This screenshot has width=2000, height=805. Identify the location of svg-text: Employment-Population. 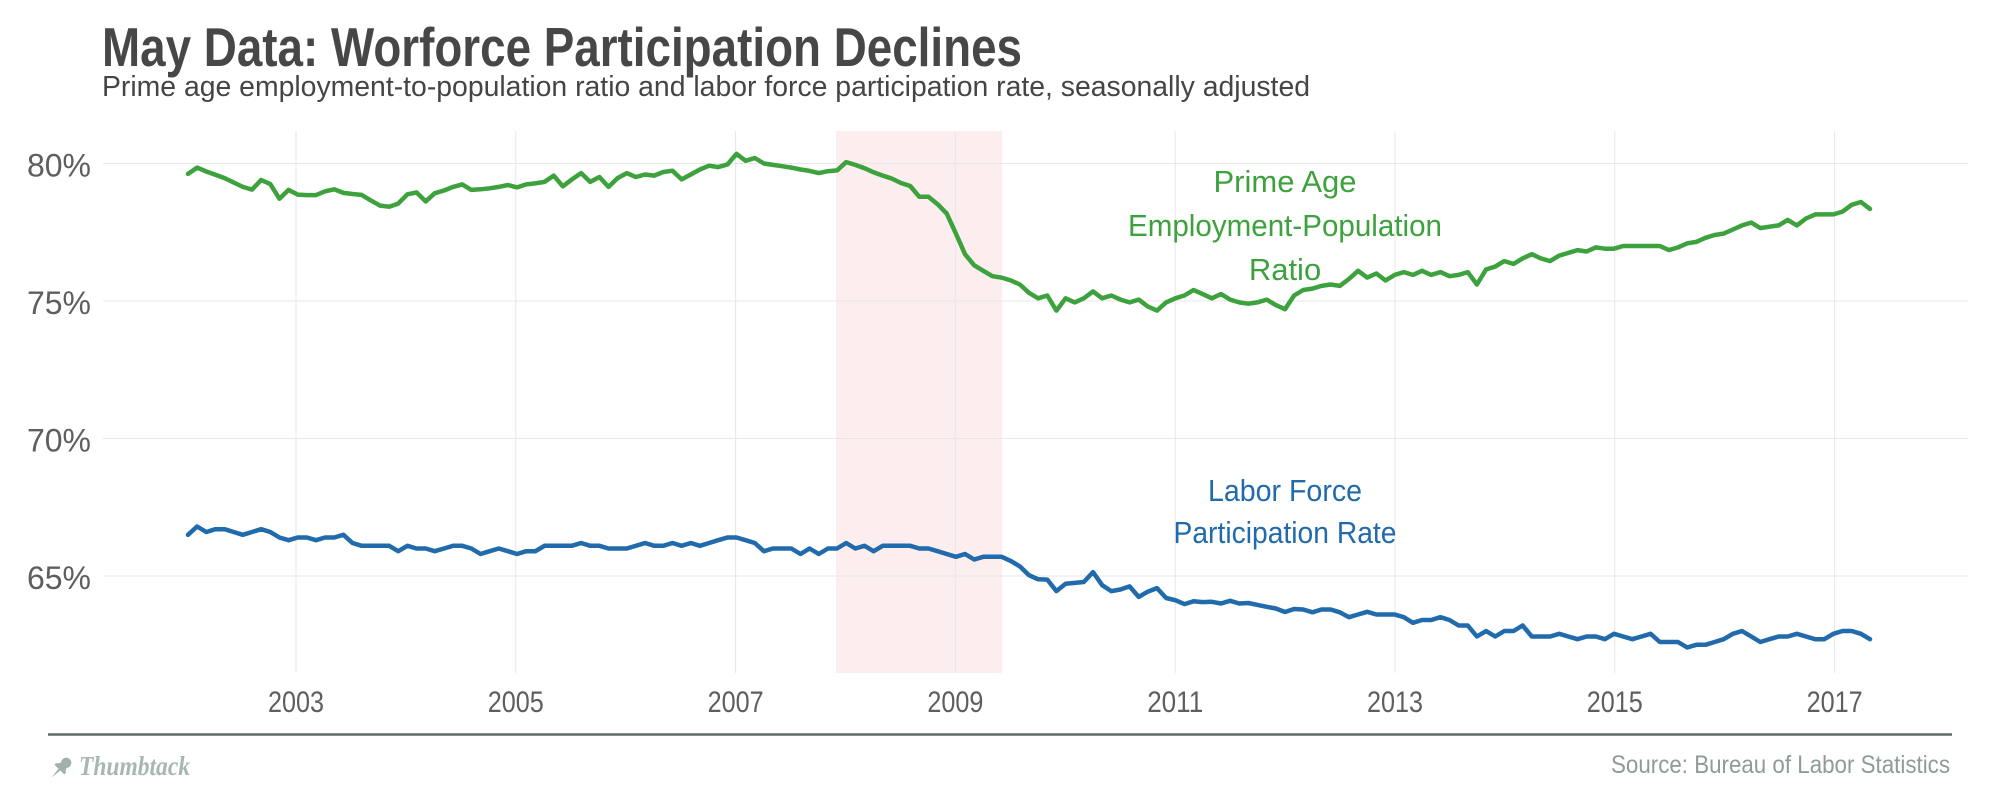
(1285, 225).